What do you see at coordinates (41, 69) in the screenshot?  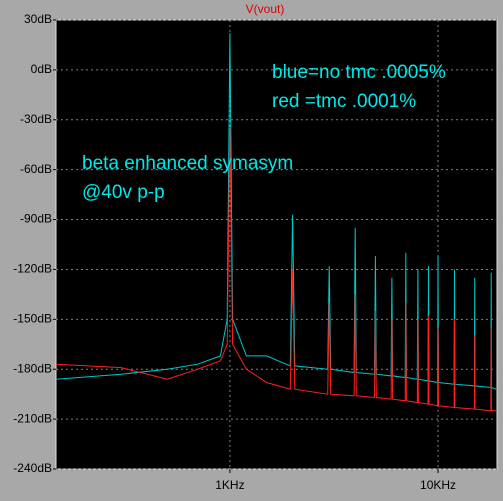 I see `y-tick-label: 0dB` at bounding box center [41, 69].